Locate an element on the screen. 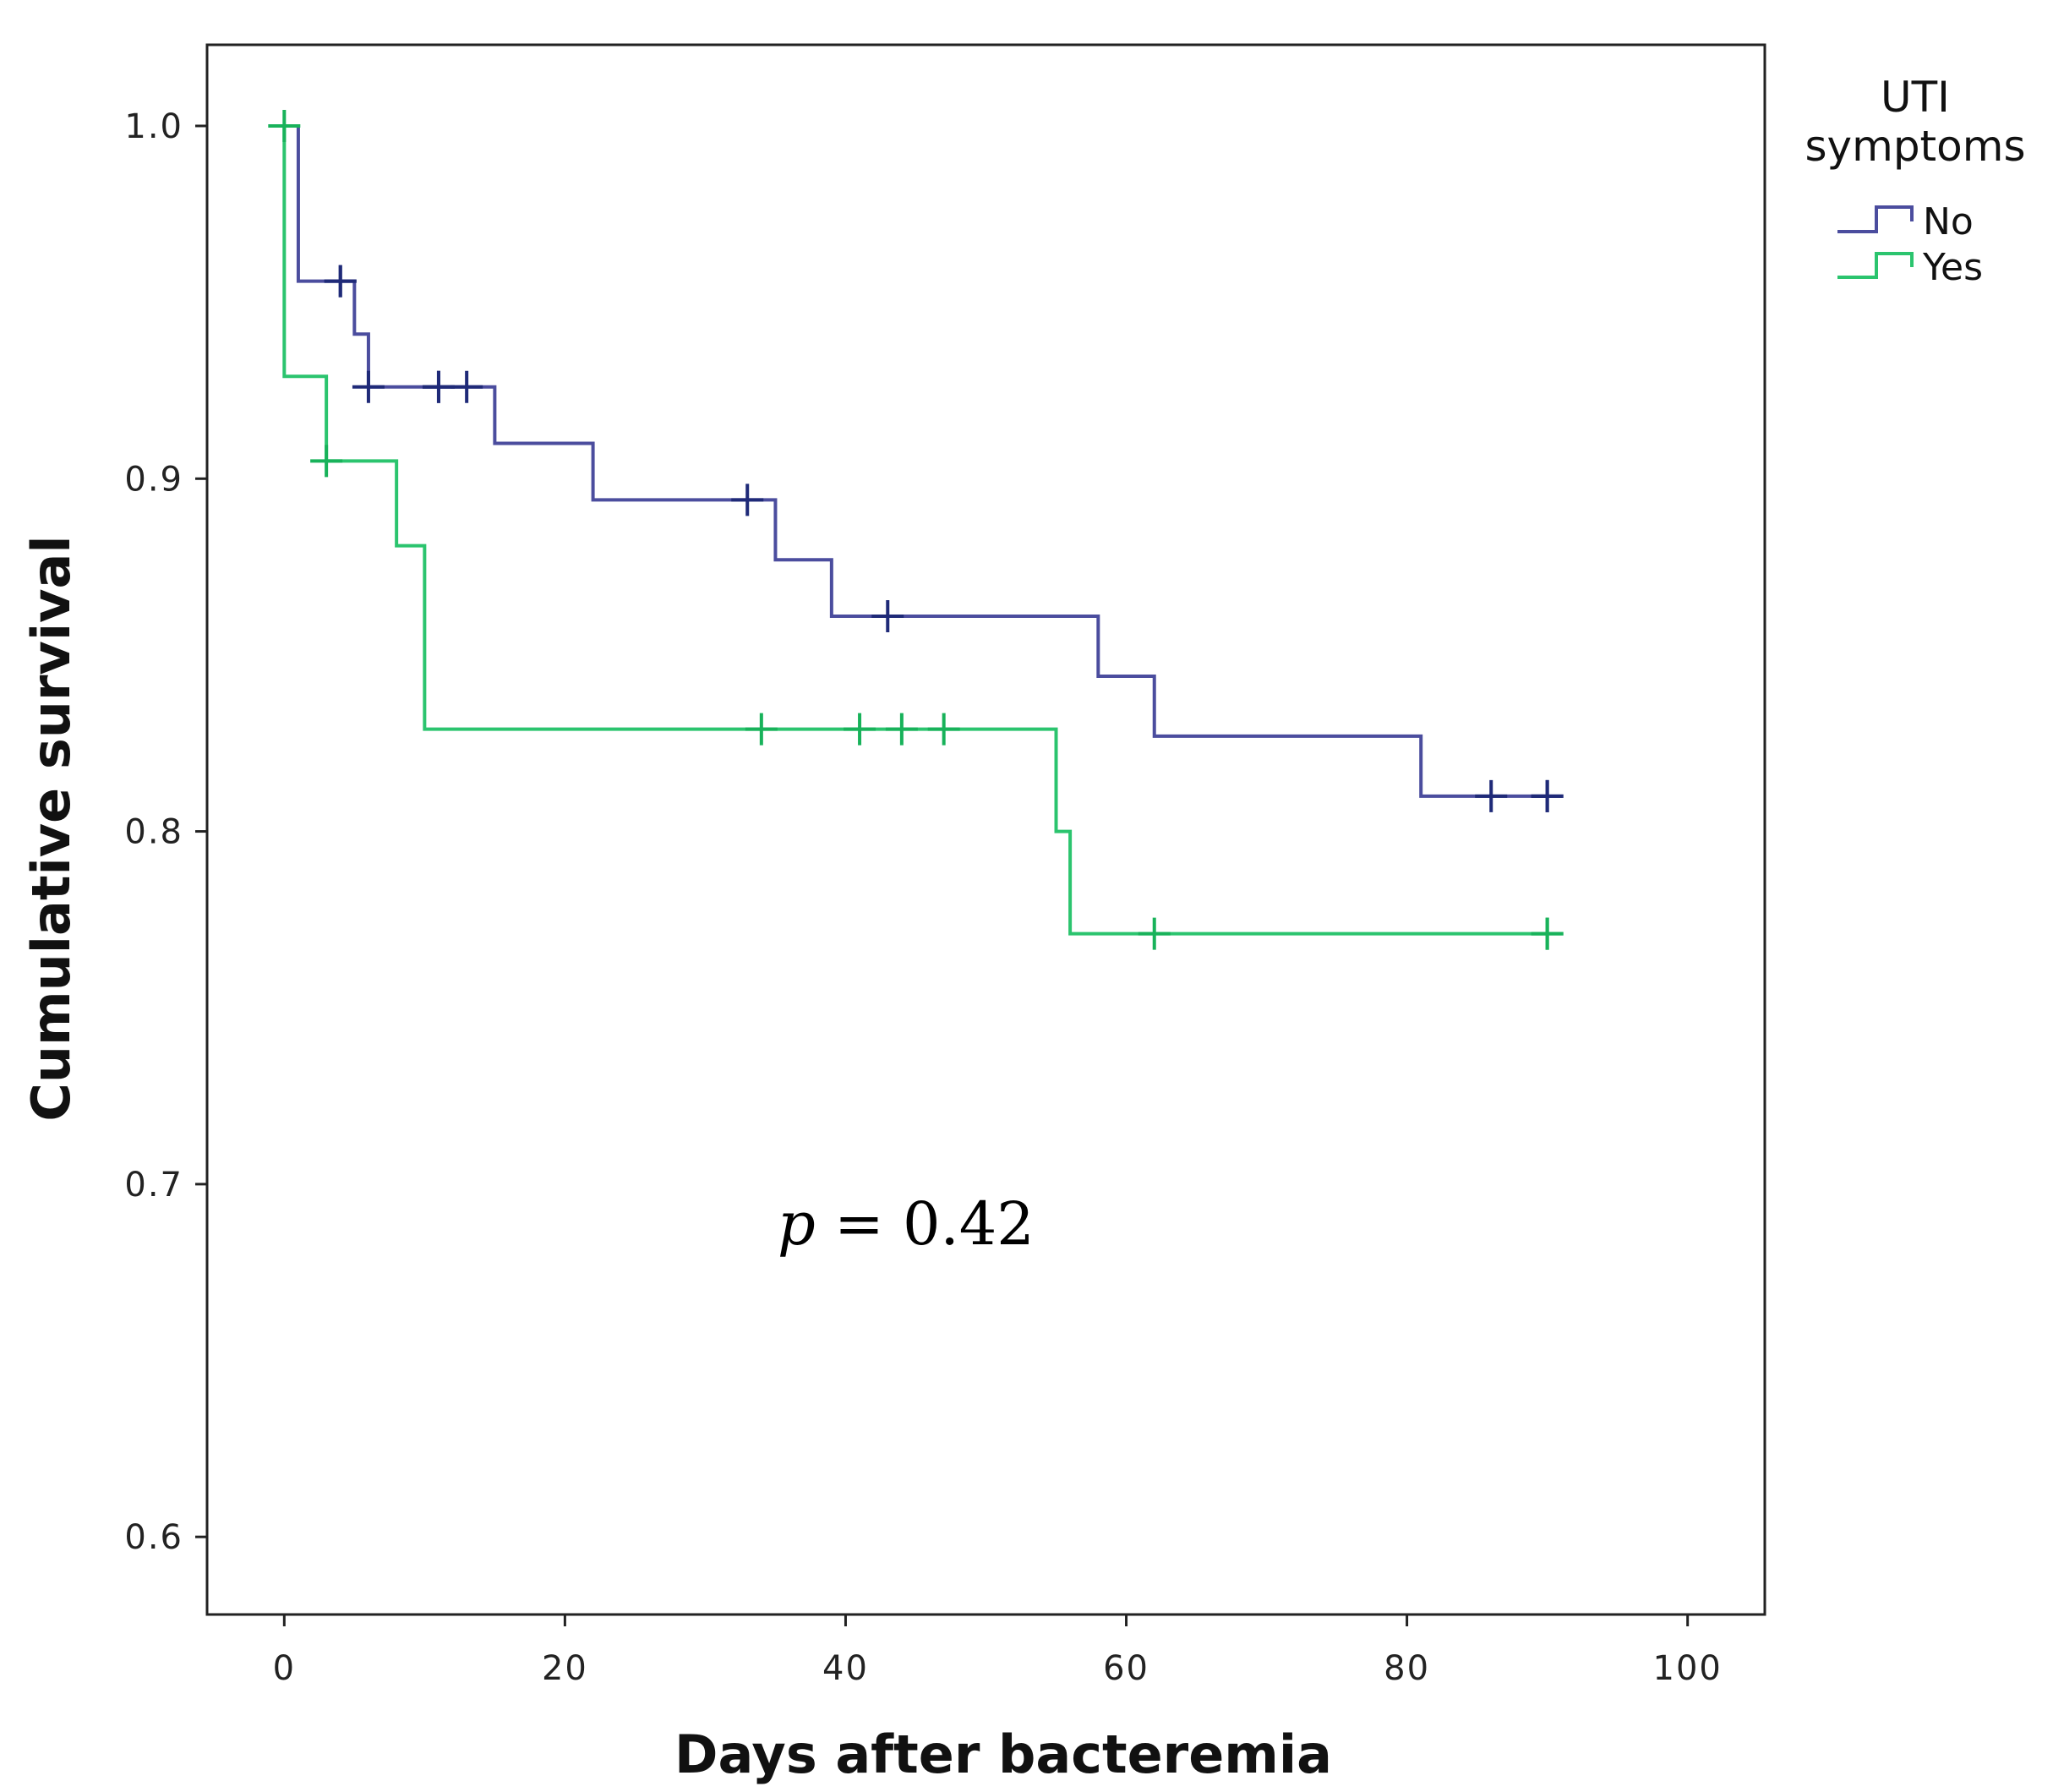  legend-label-yes: Yes is located at coordinates (1952, 267).